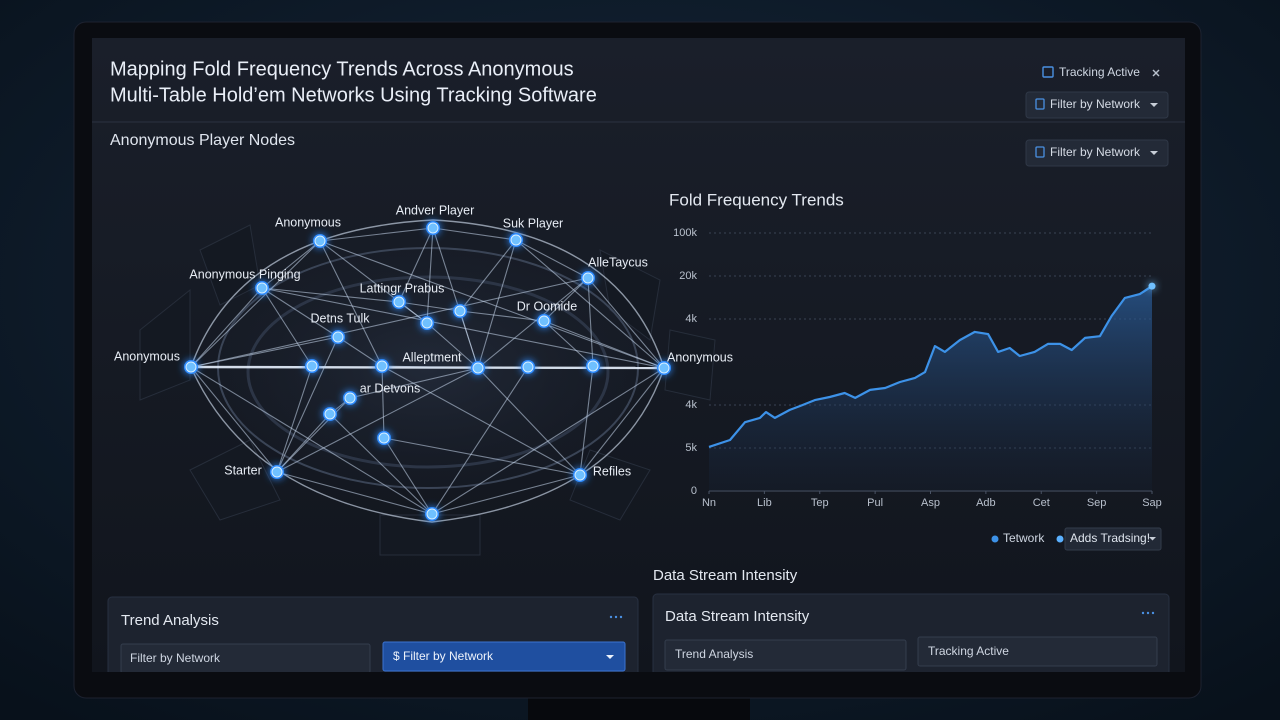 Image resolution: width=1280 pixels, height=720 pixels. Describe the element at coordinates (785, 655) in the screenshot. I see `text-field: Trend Analysis` at that location.